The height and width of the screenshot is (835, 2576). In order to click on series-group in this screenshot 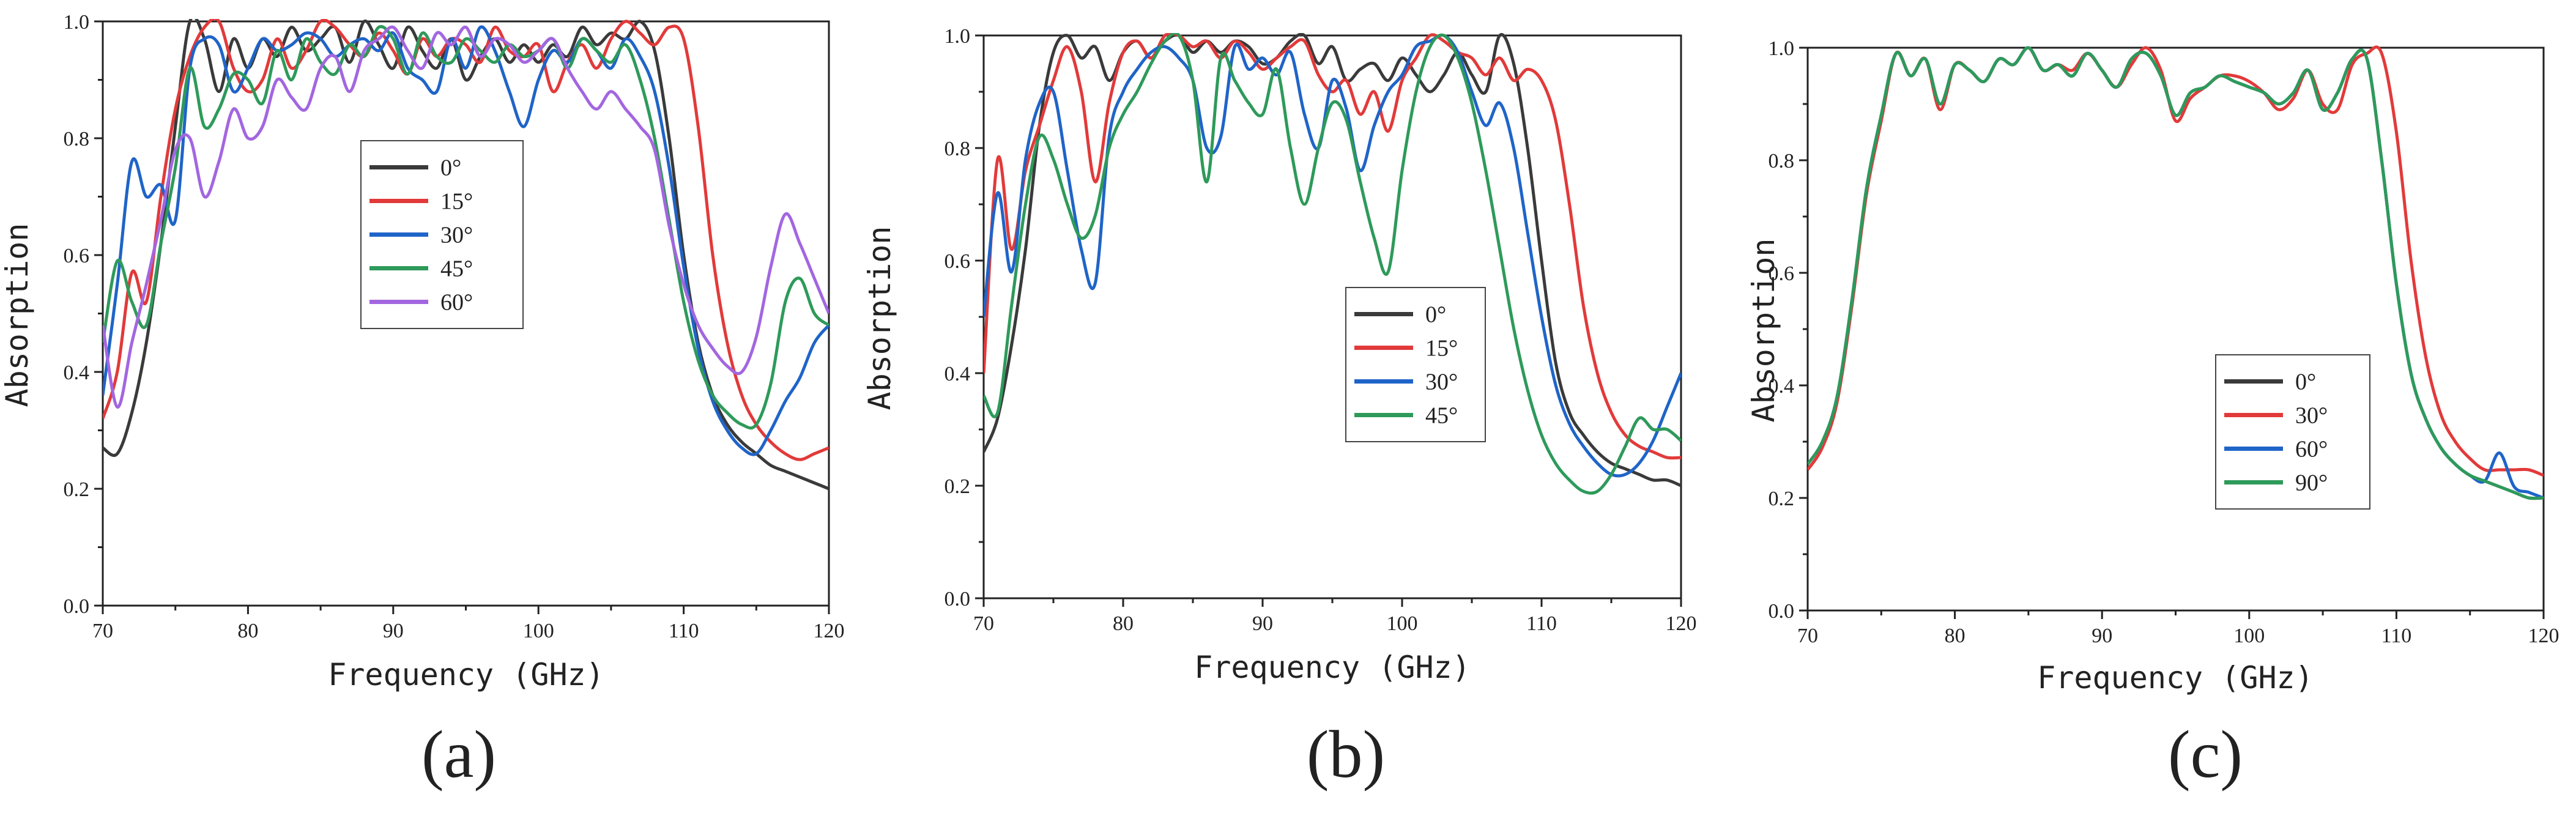, I will do `click(1332, 264)`.